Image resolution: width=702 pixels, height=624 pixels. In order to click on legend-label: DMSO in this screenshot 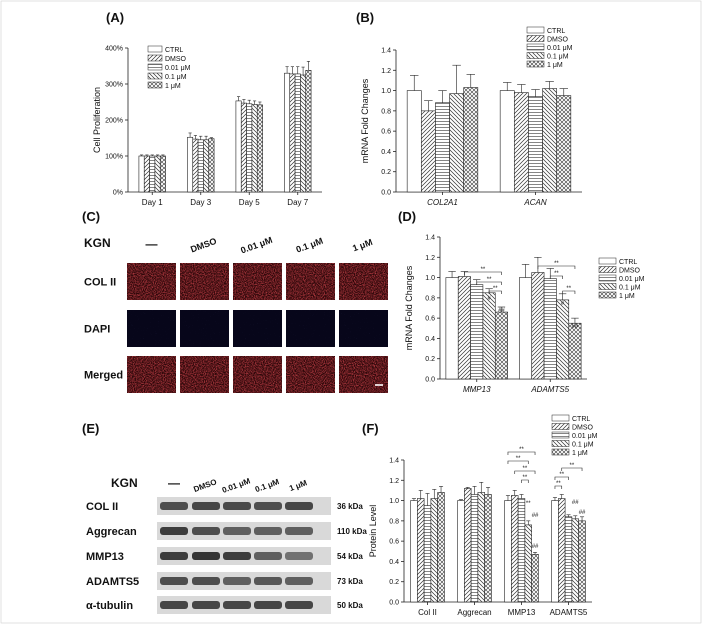, I will do `click(630, 271)`.